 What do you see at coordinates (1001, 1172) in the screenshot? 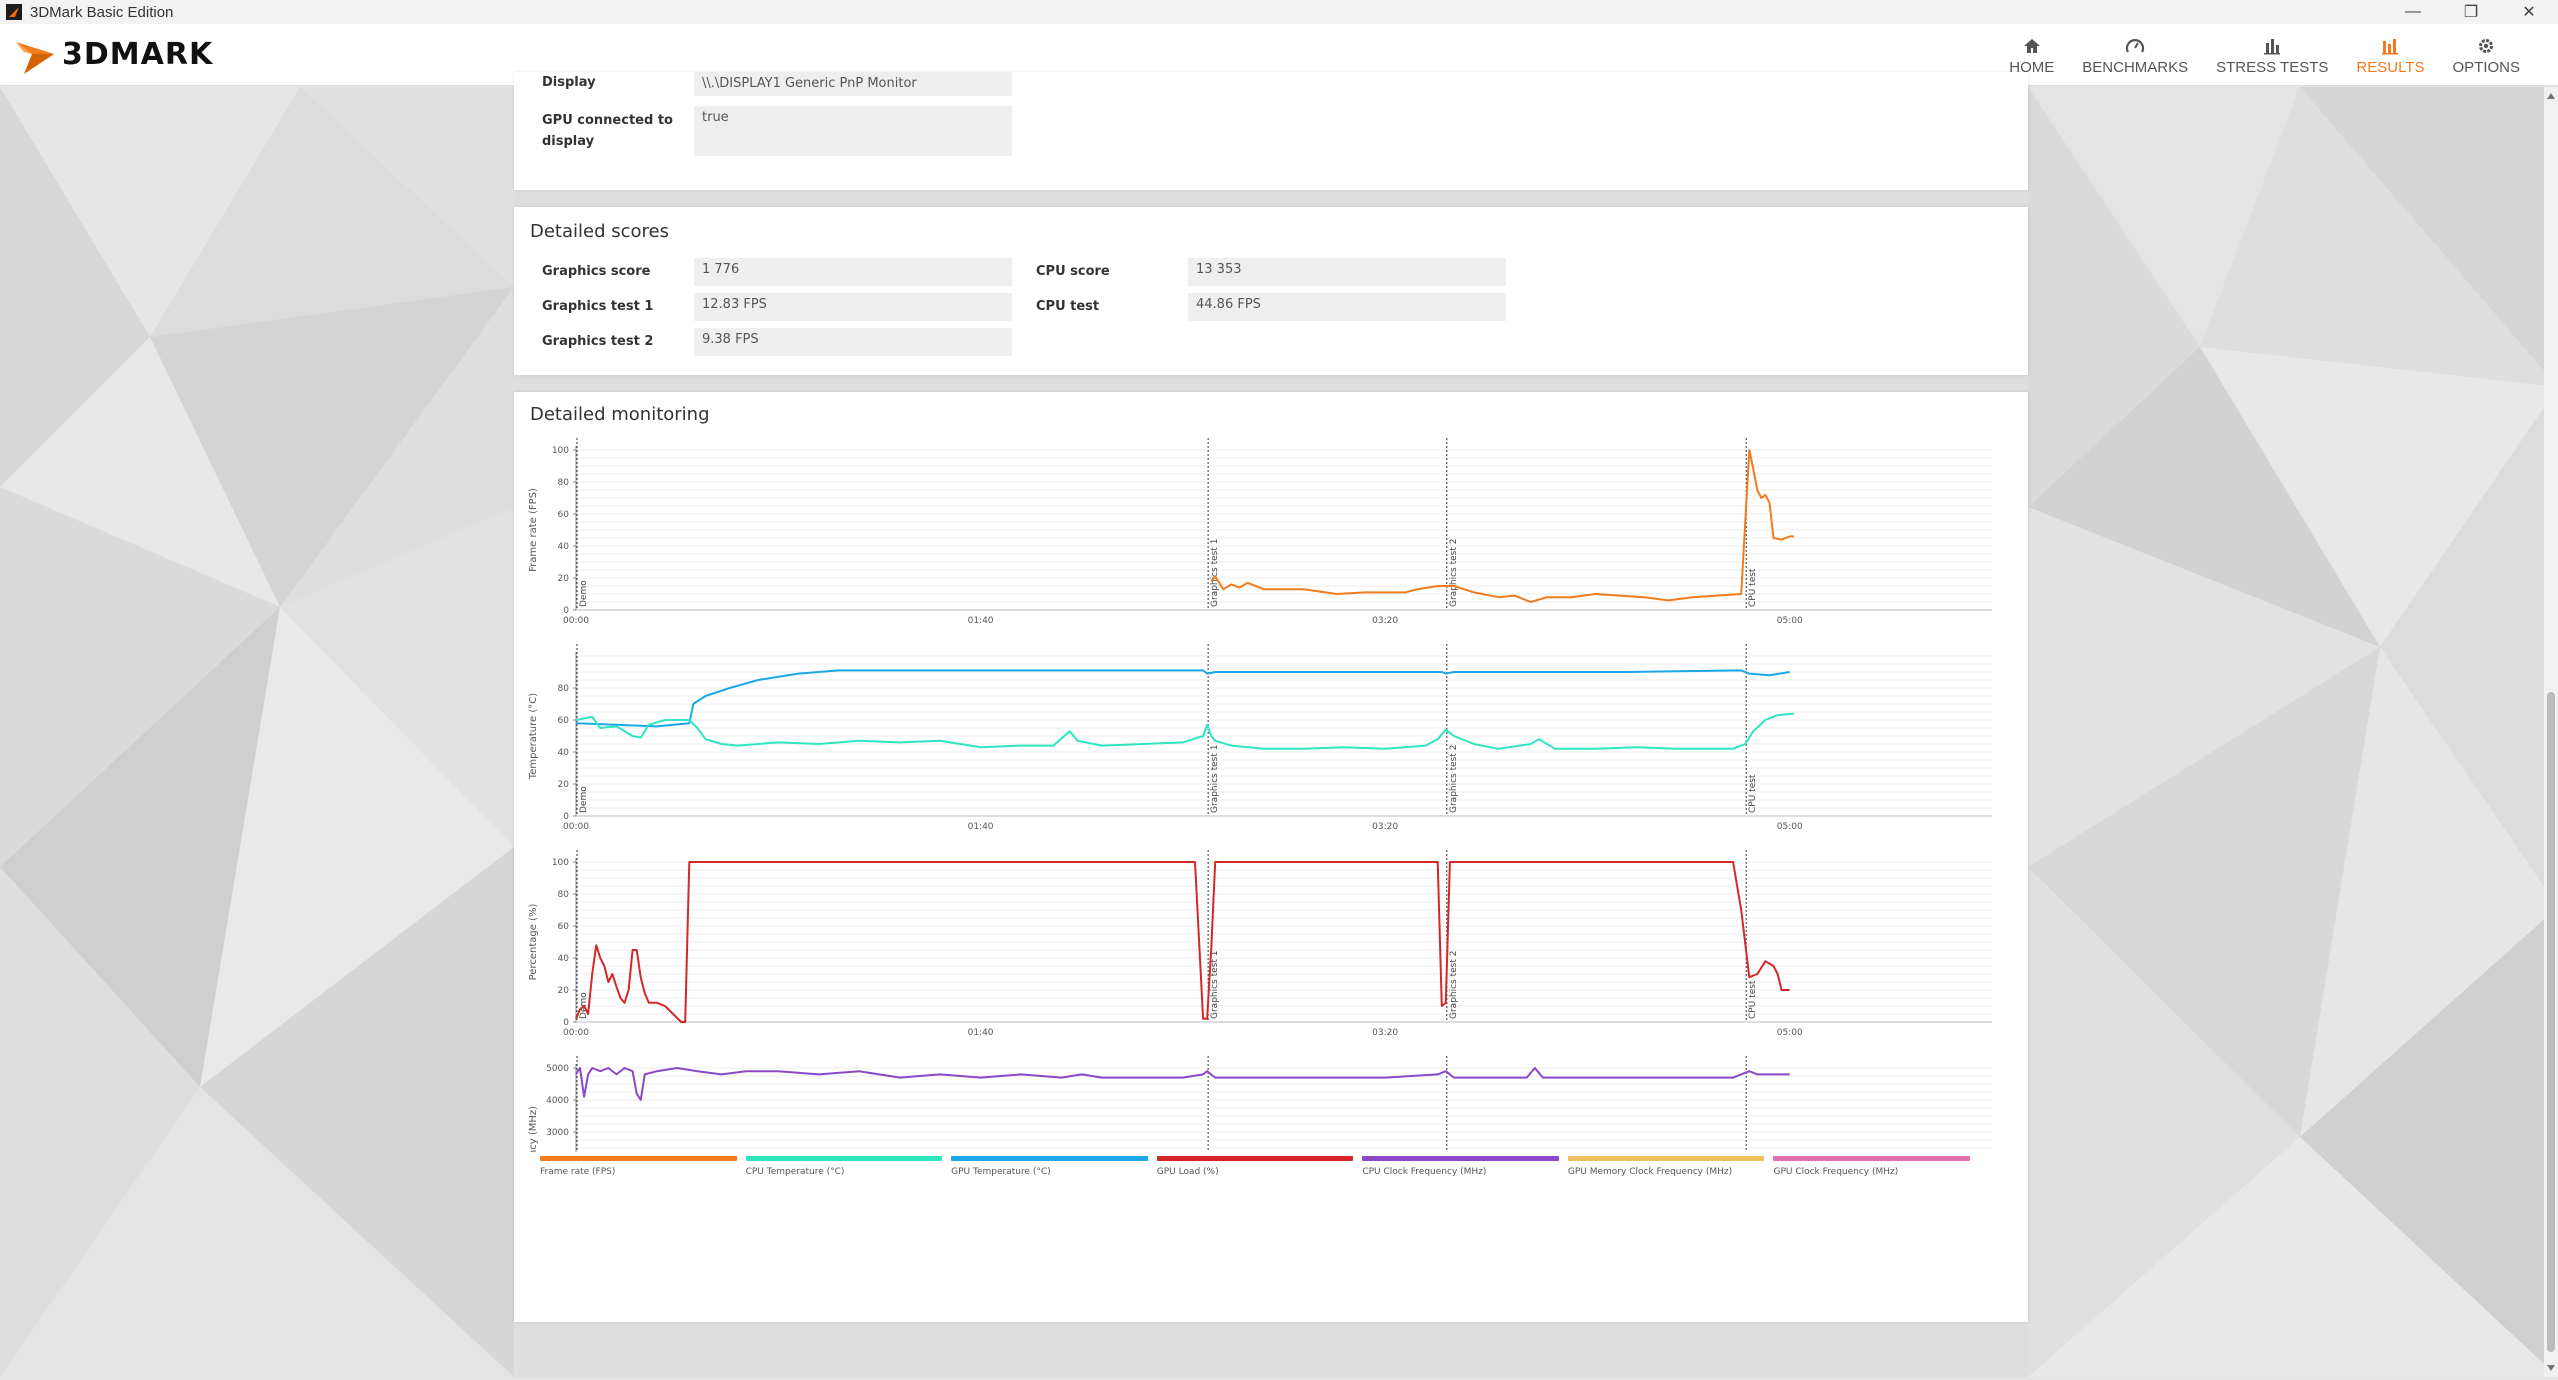
I see `legend-label: GPU Temperature (°C)` at bounding box center [1001, 1172].